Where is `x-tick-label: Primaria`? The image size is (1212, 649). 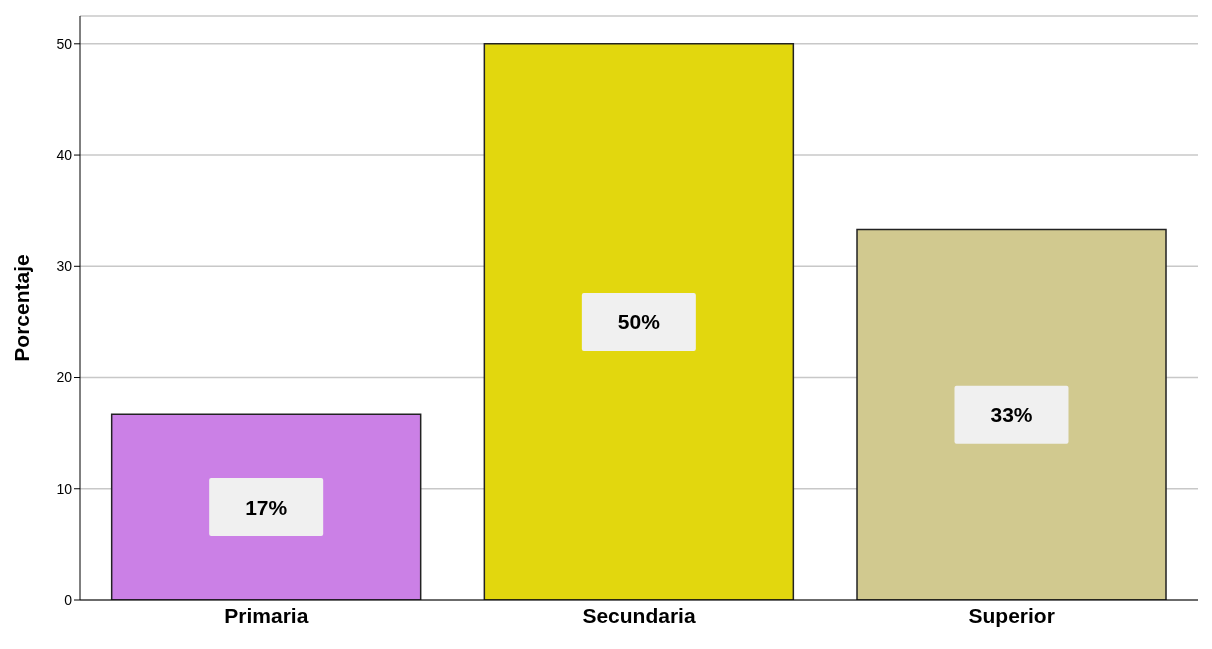
x-tick-label: Primaria is located at coordinates (266, 615).